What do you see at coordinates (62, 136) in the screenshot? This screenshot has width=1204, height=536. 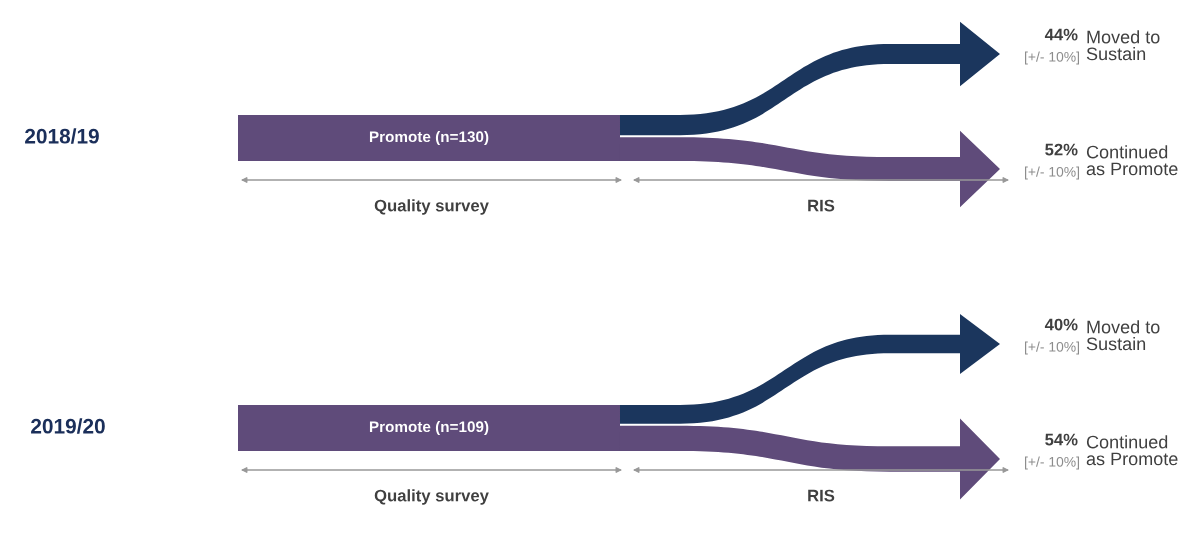 I see `text: 2018/19` at bounding box center [62, 136].